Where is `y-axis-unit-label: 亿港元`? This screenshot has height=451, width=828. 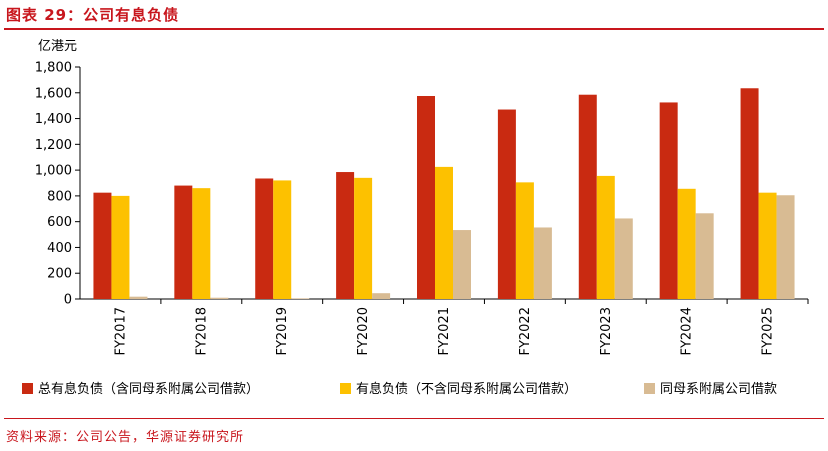
y-axis-unit-label: 亿港元 is located at coordinates (57, 46).